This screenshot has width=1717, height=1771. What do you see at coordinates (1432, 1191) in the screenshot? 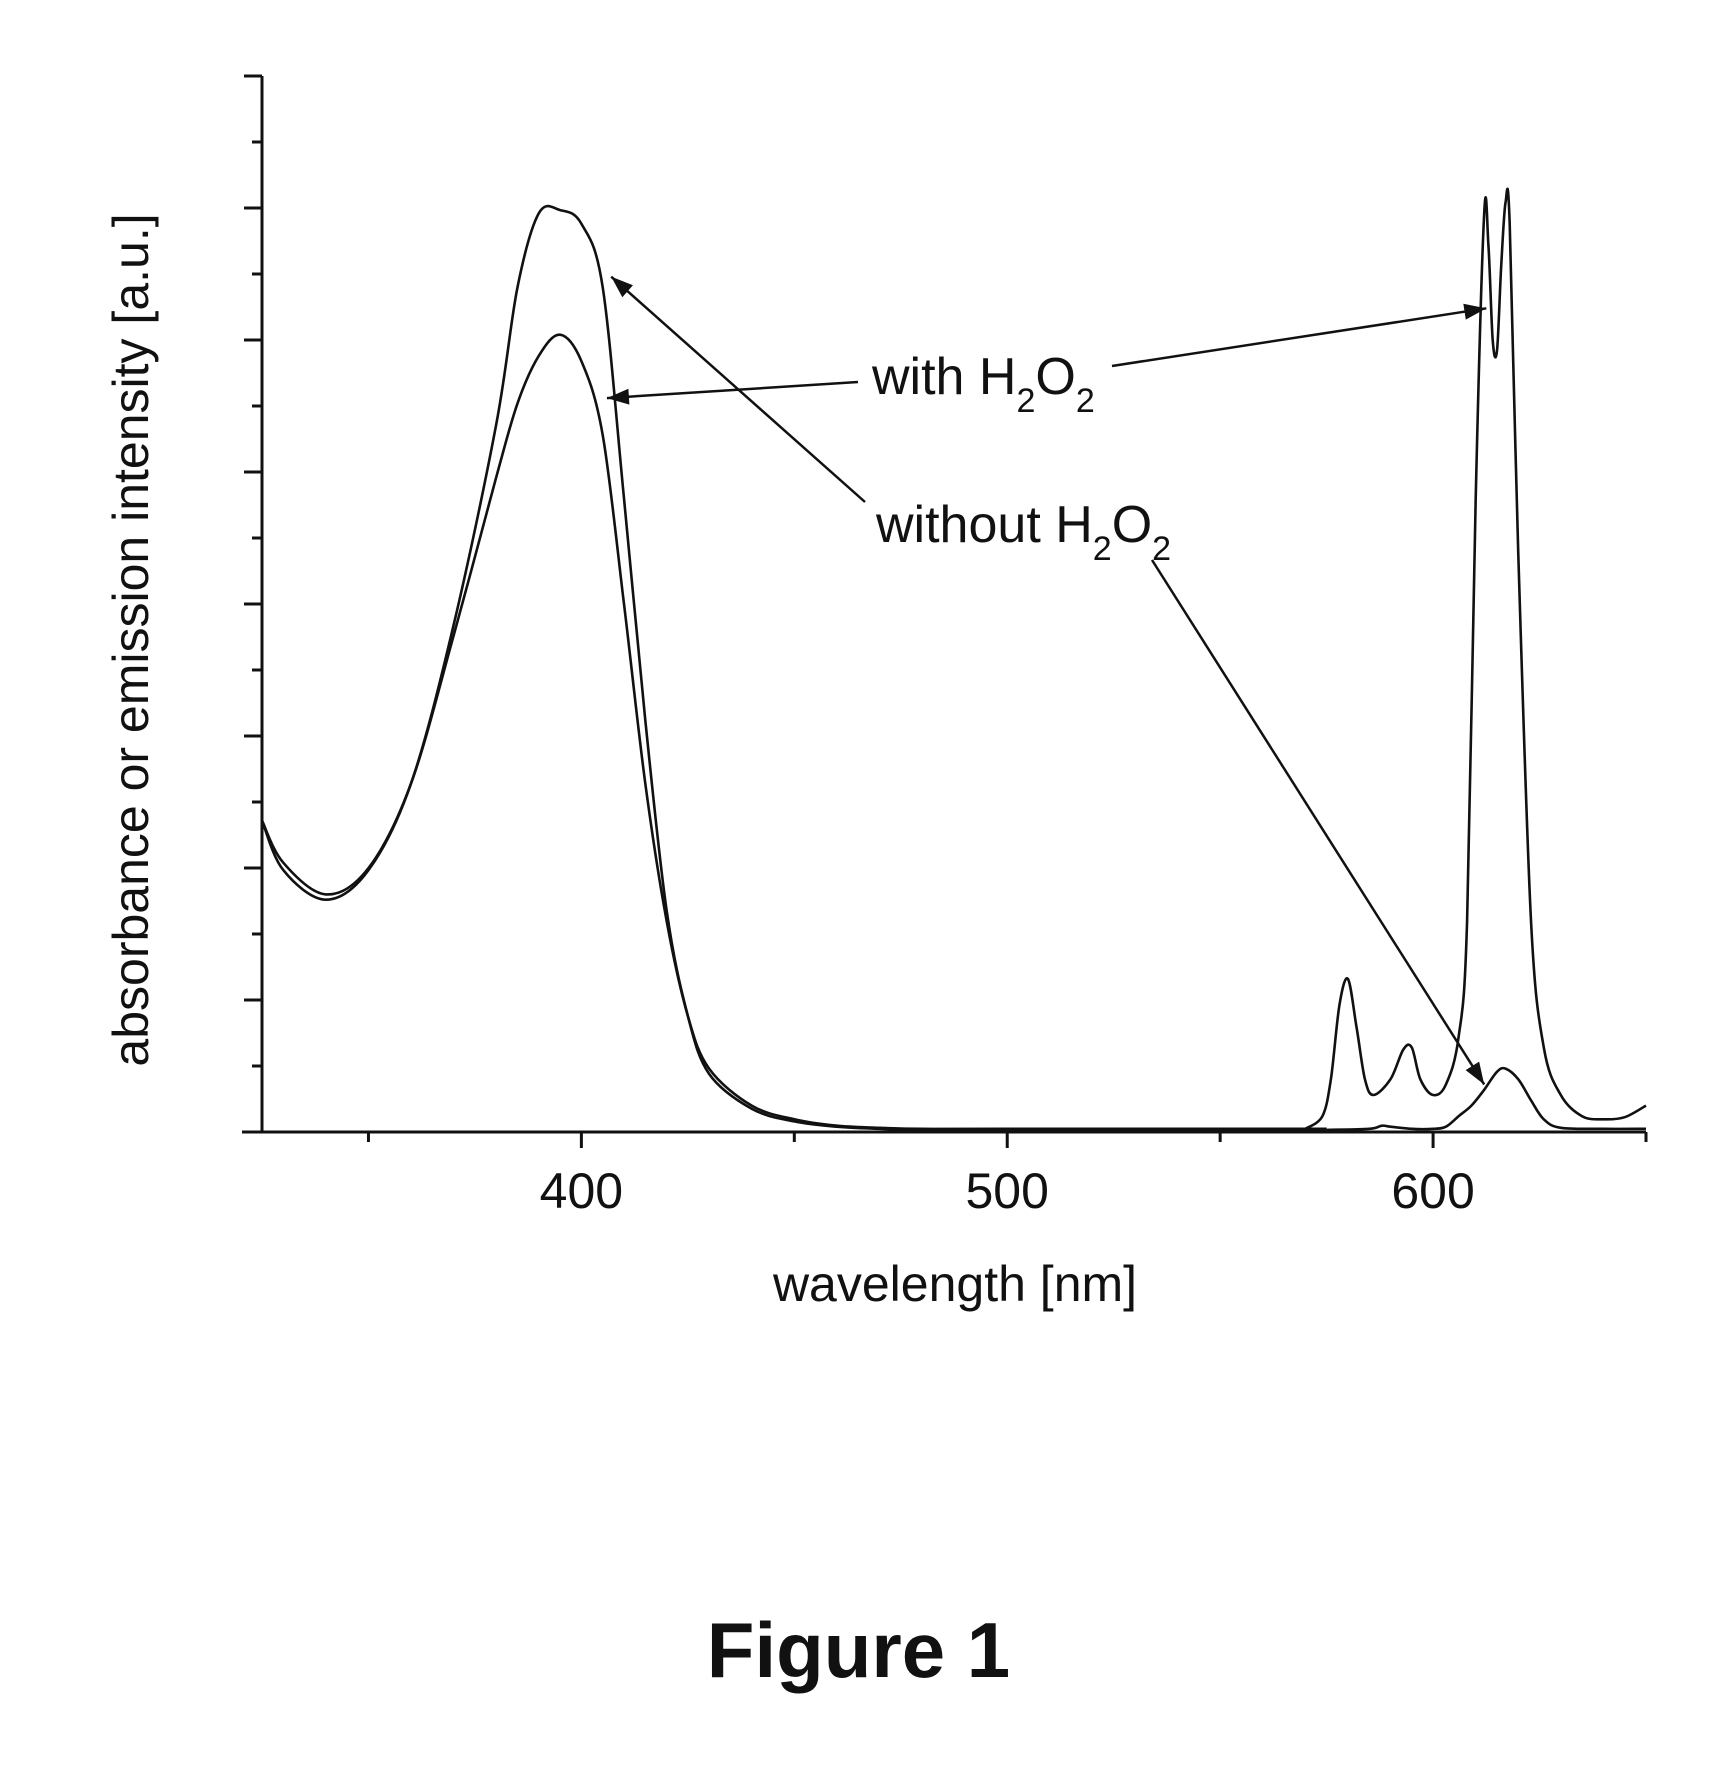
I see `x-tick-label: 600` at bounding box center [1432, 1191].